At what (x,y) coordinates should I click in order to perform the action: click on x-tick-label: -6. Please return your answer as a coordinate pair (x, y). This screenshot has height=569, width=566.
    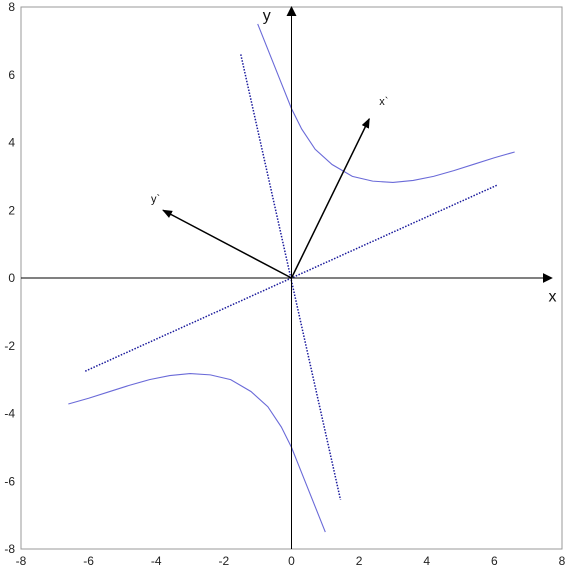
    Looking at the image, I should click on (88, 561).